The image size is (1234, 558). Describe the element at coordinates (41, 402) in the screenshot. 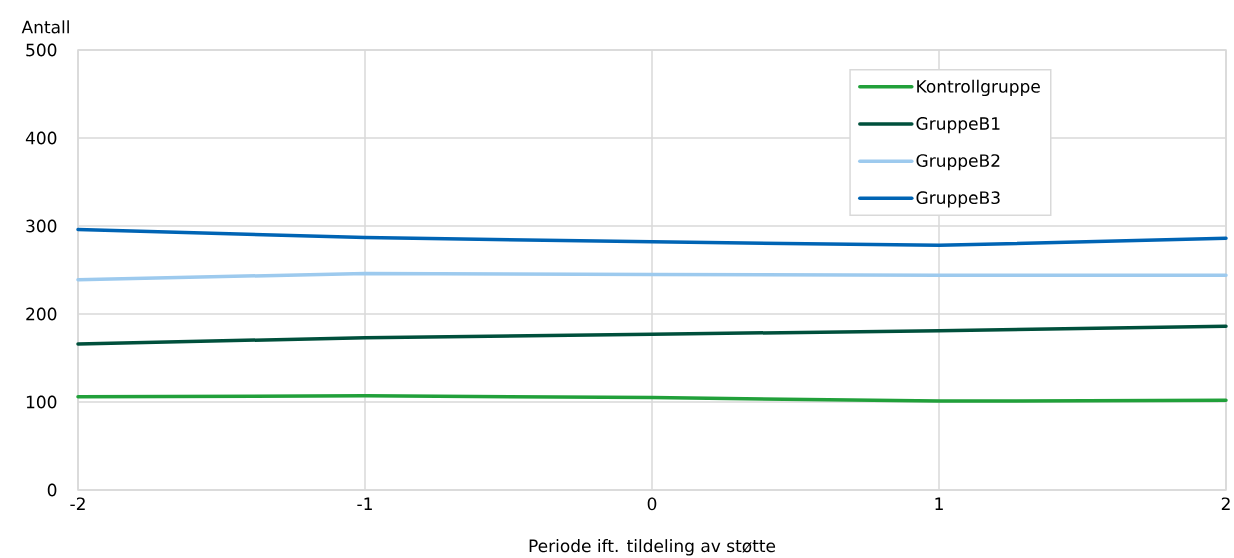

I see `y-tick-label: 100` at that location.